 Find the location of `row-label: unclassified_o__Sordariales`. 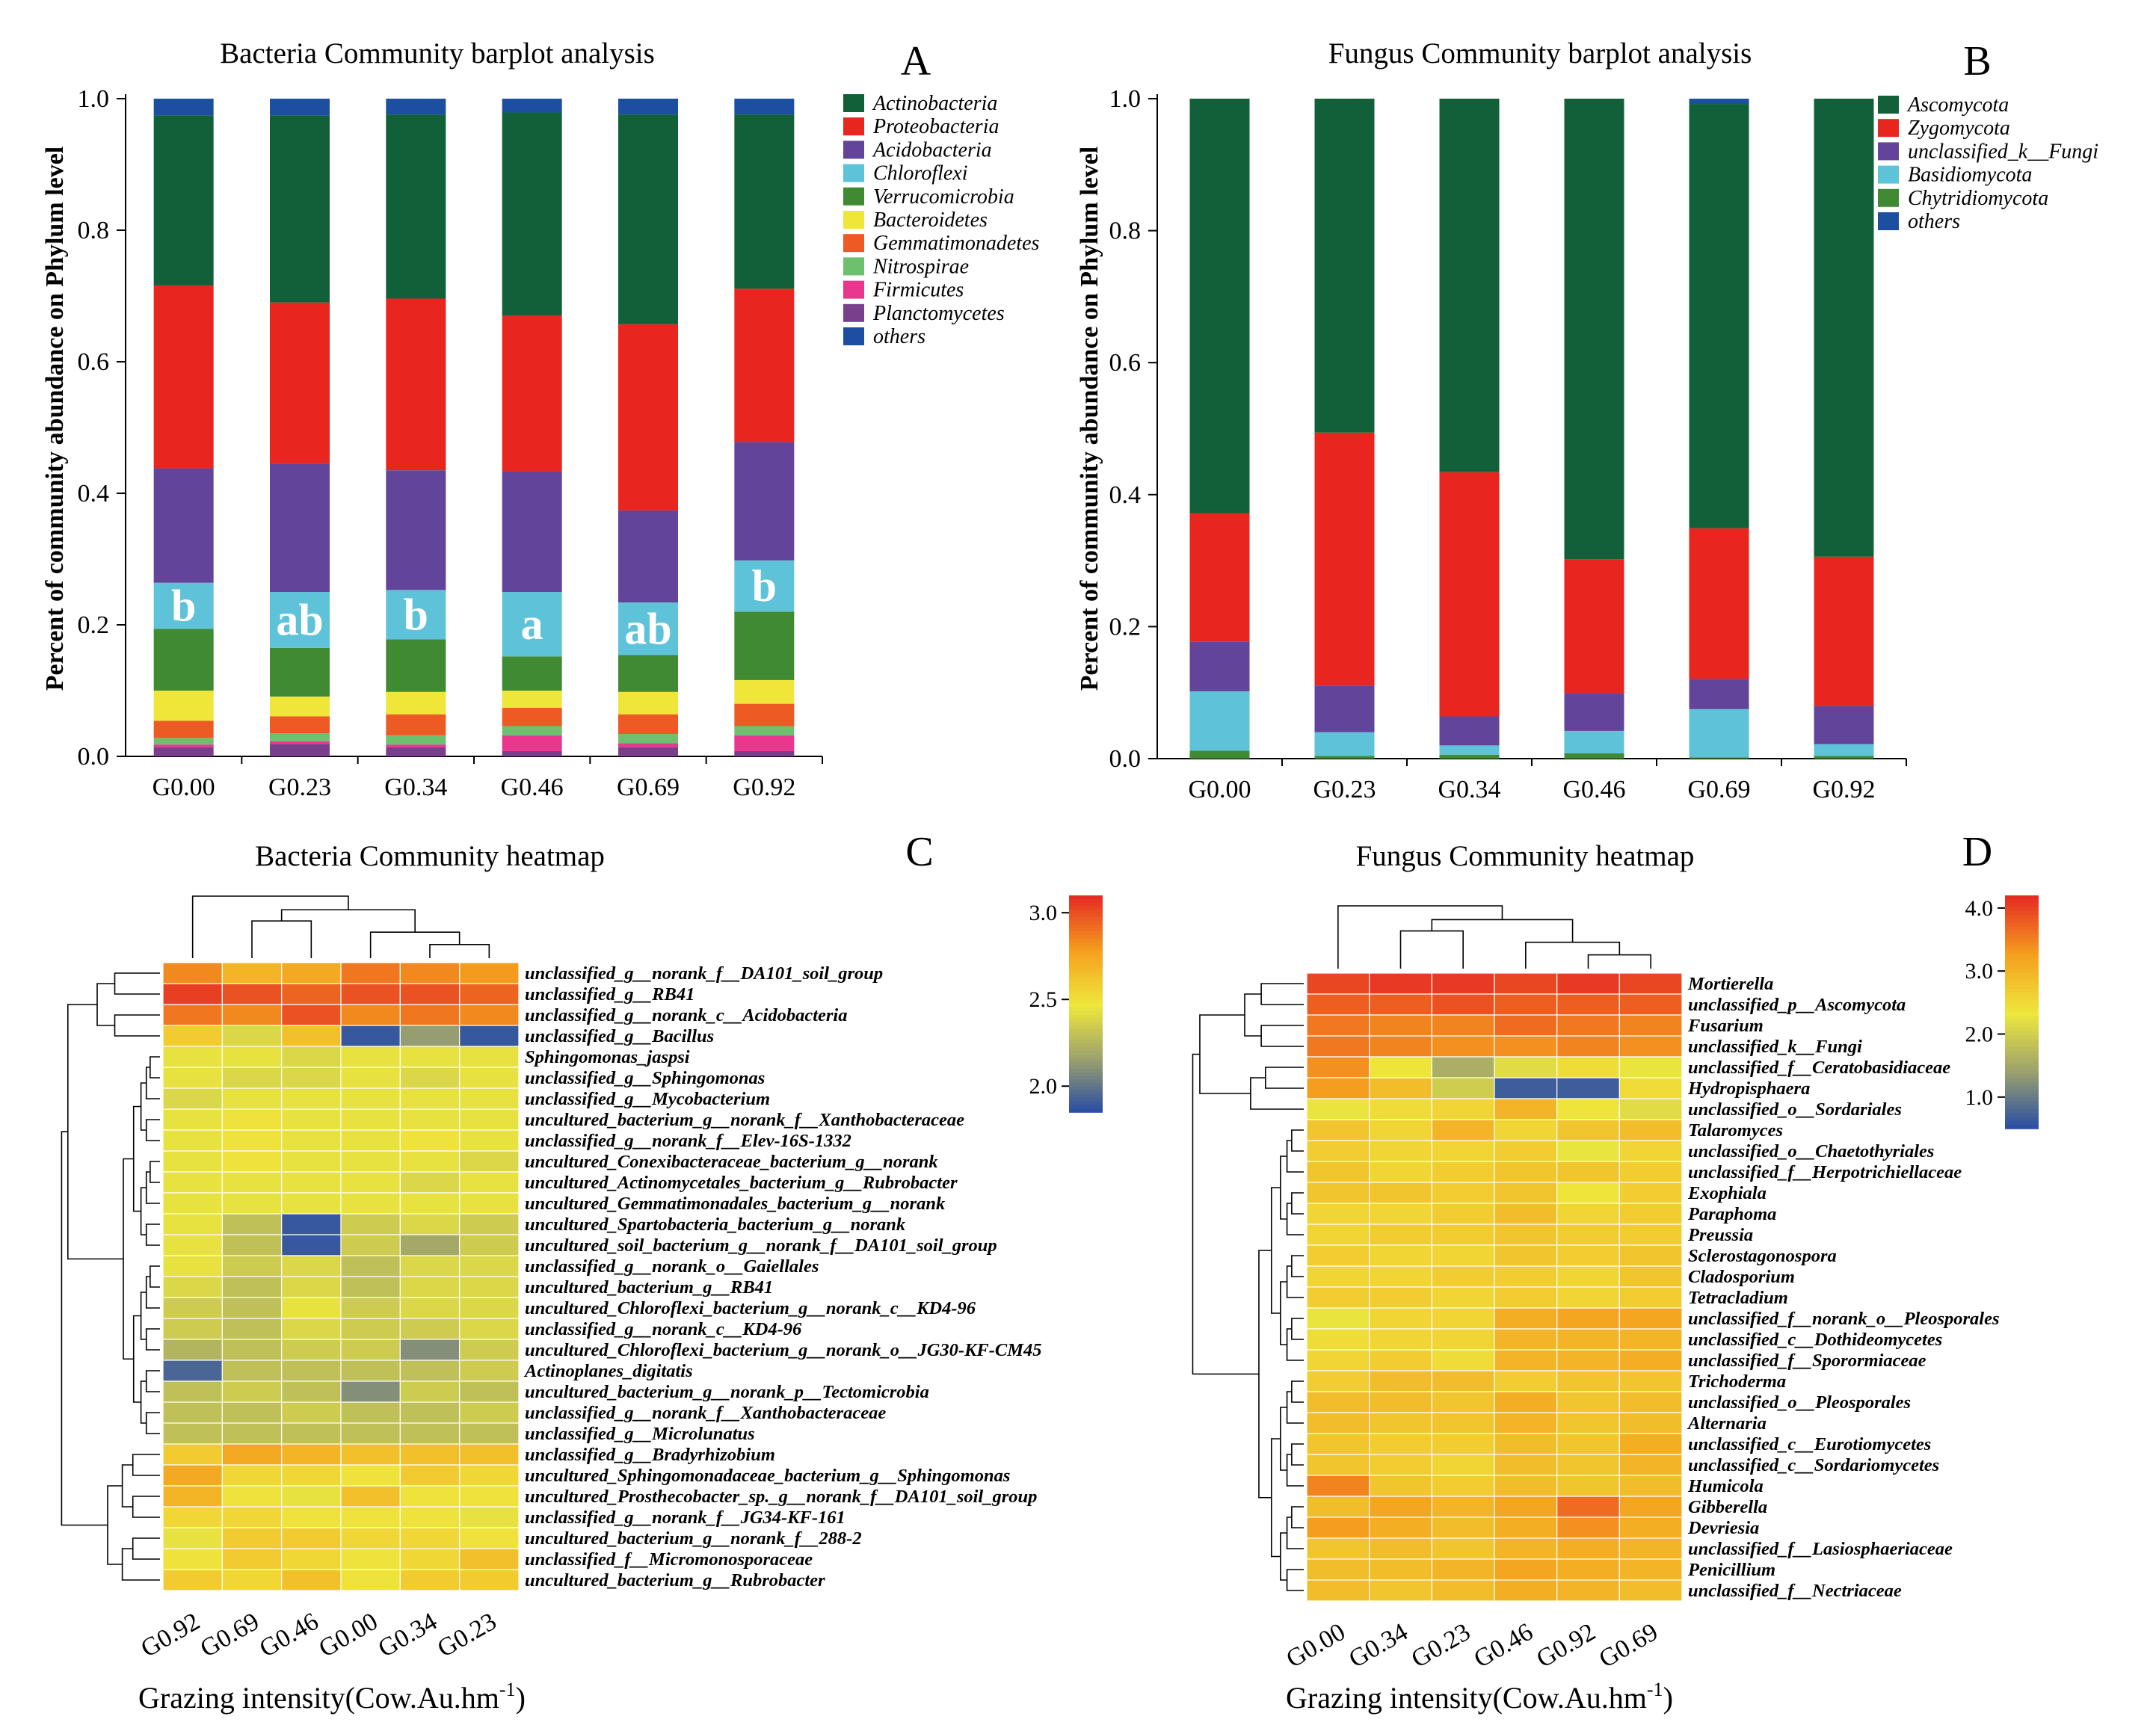

row-label: unclassified_o__Sordariales is located at coordinates (1795, 1109).